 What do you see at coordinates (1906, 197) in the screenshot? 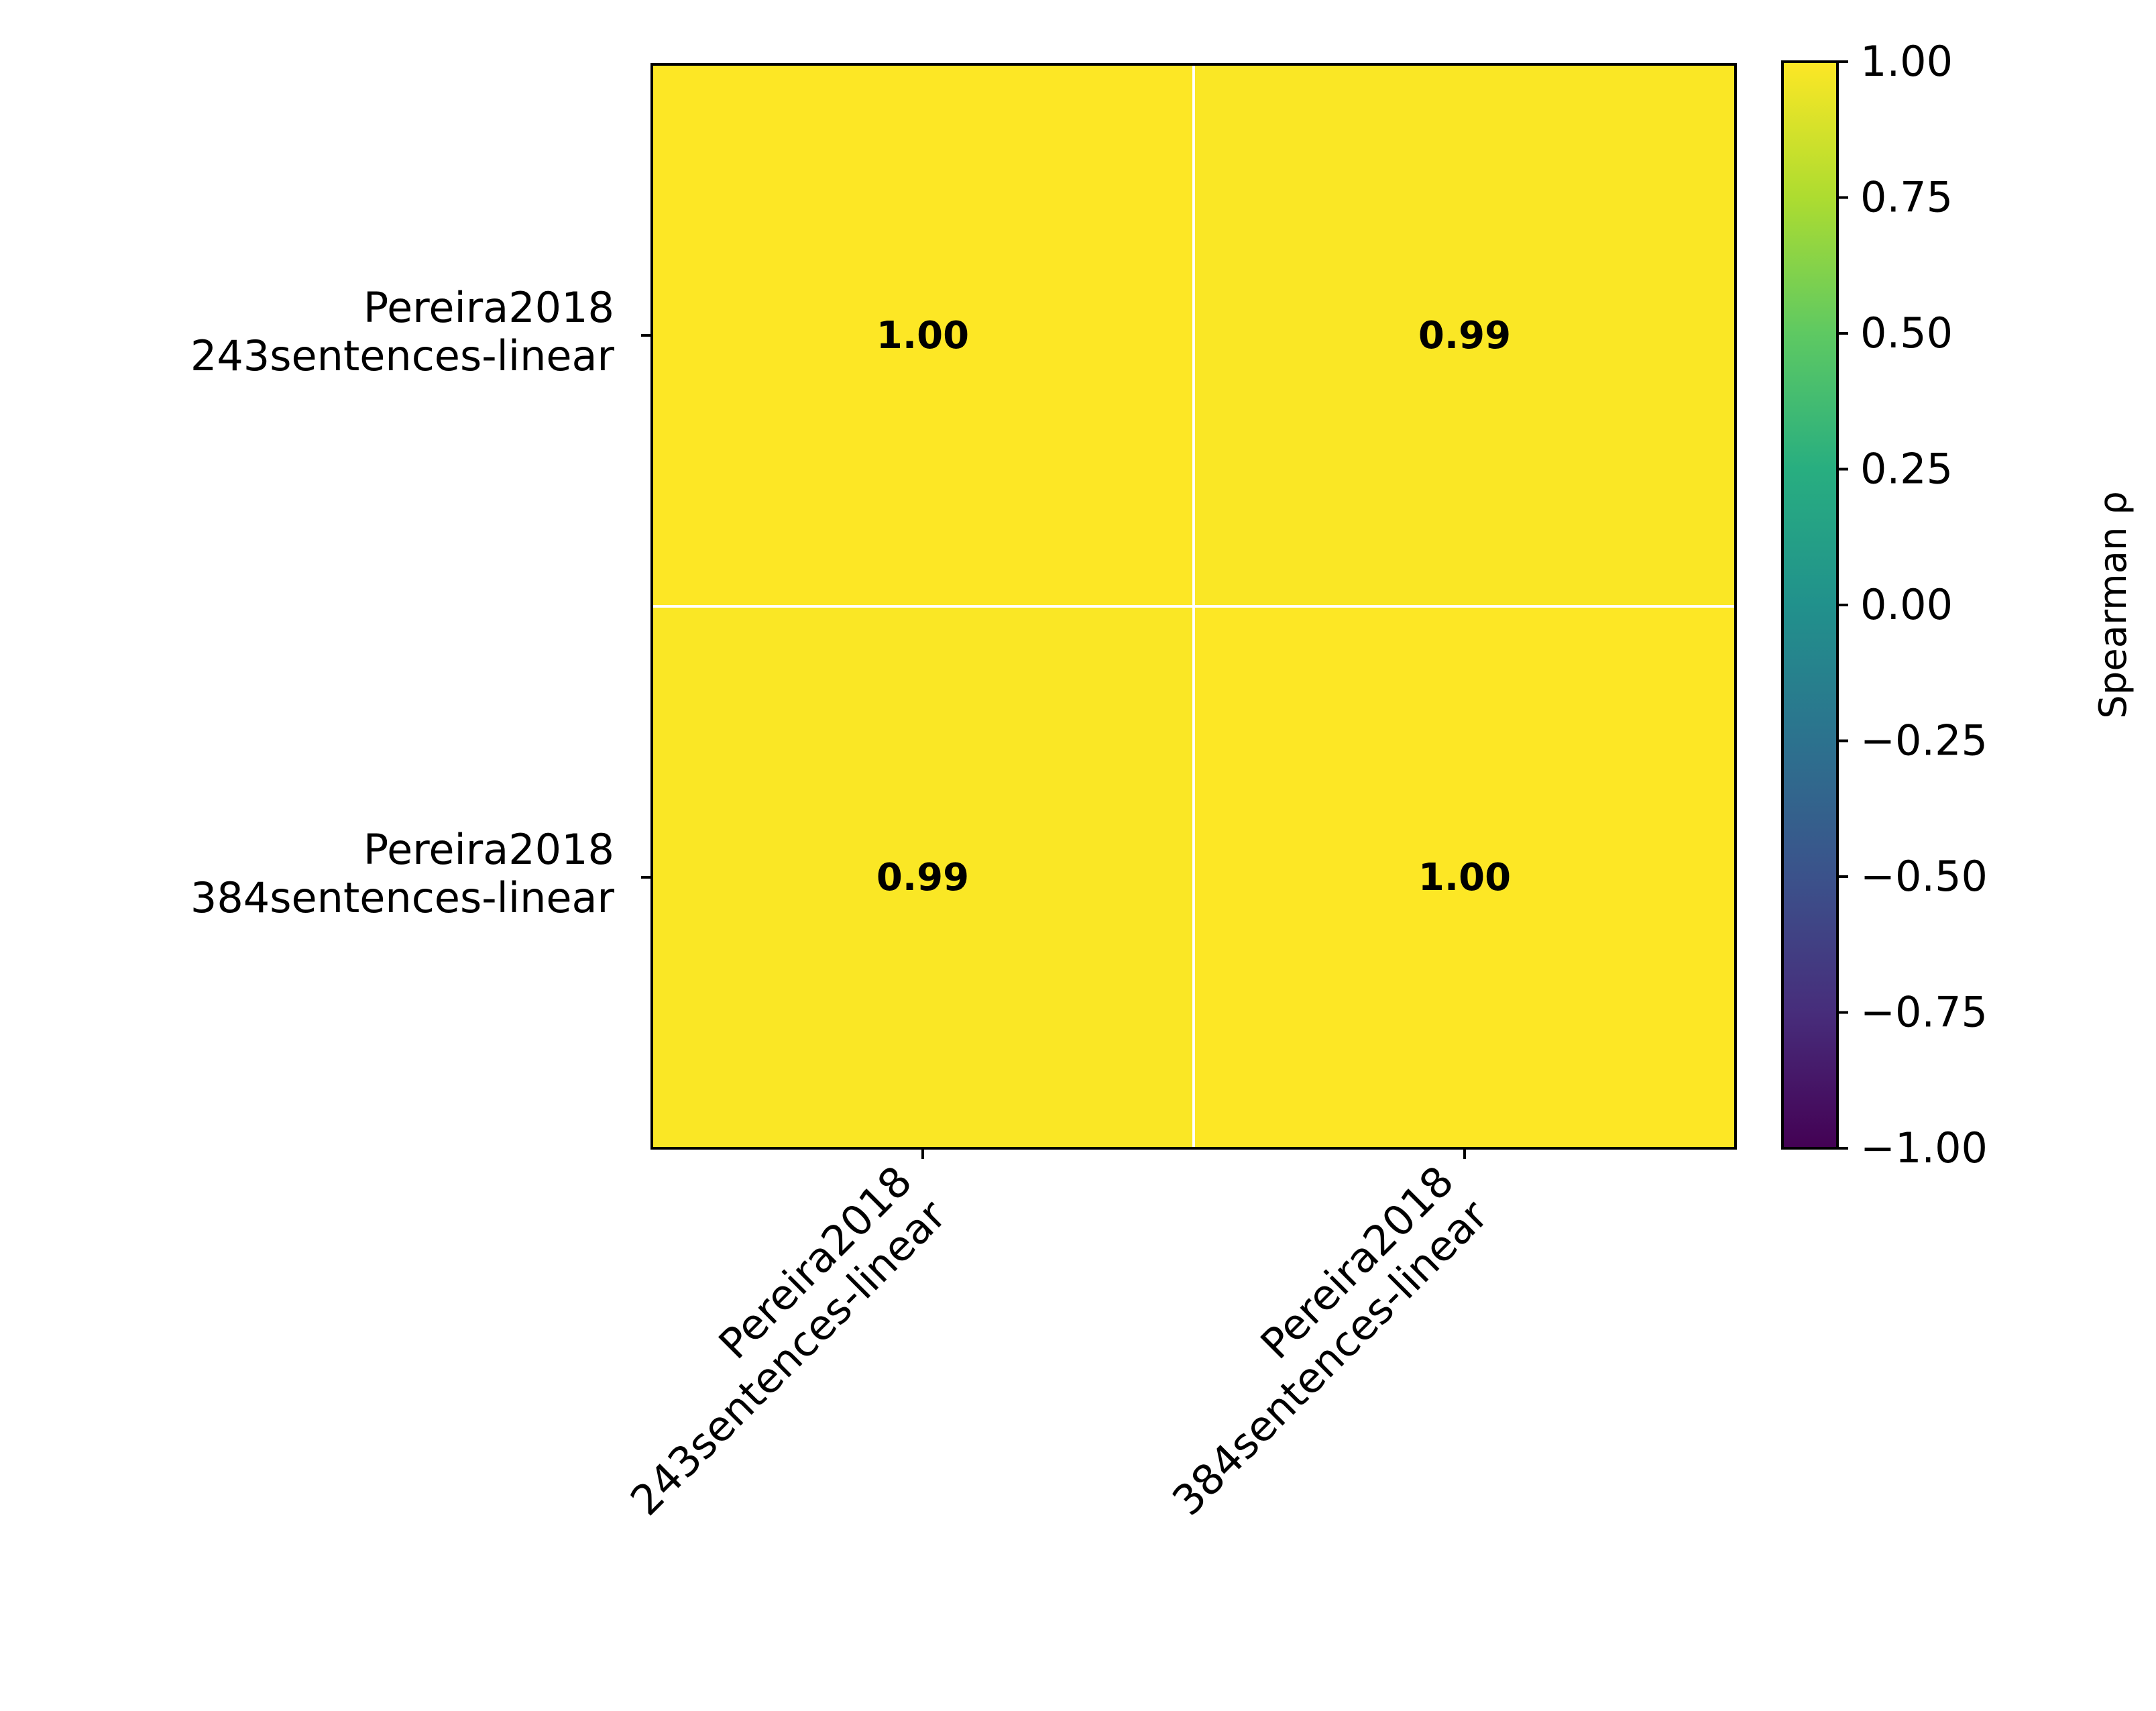
I see `colorbar-tick-label: 0.75` at bounding box center [1906, 197].